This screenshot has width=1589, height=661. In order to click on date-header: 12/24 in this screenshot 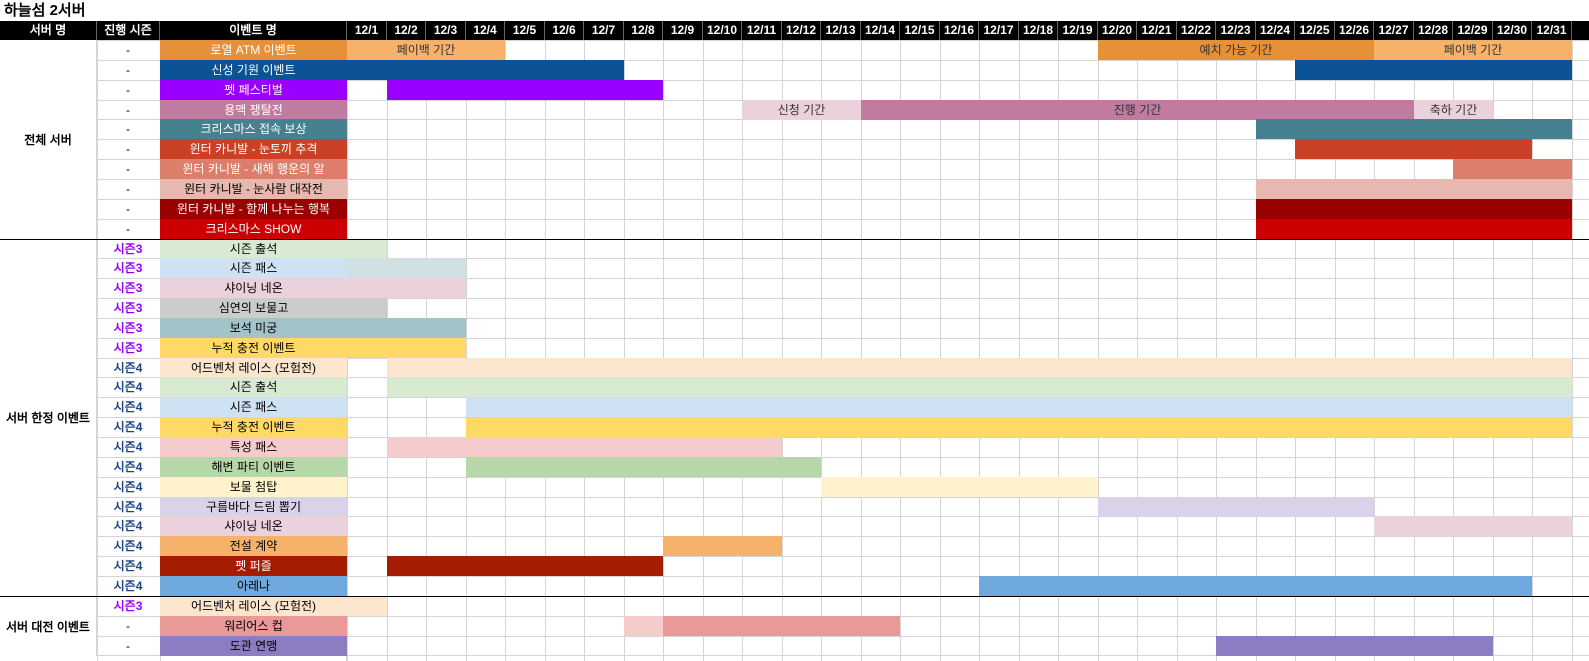, I will do `click(1275, 30)`.